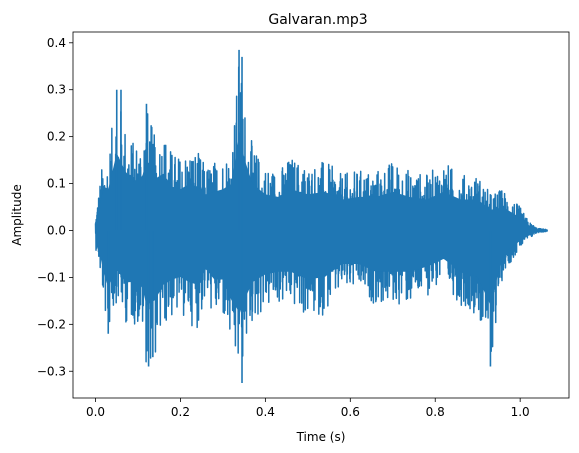 This screenshot has width=579, height=453. Describe the element at coordinates (55, 207) in the screenshot. I see `y-axis-ticks: −0.3 −0.2 −0.1 0.0 0.1 0.2 0.3 0.4` at that location.